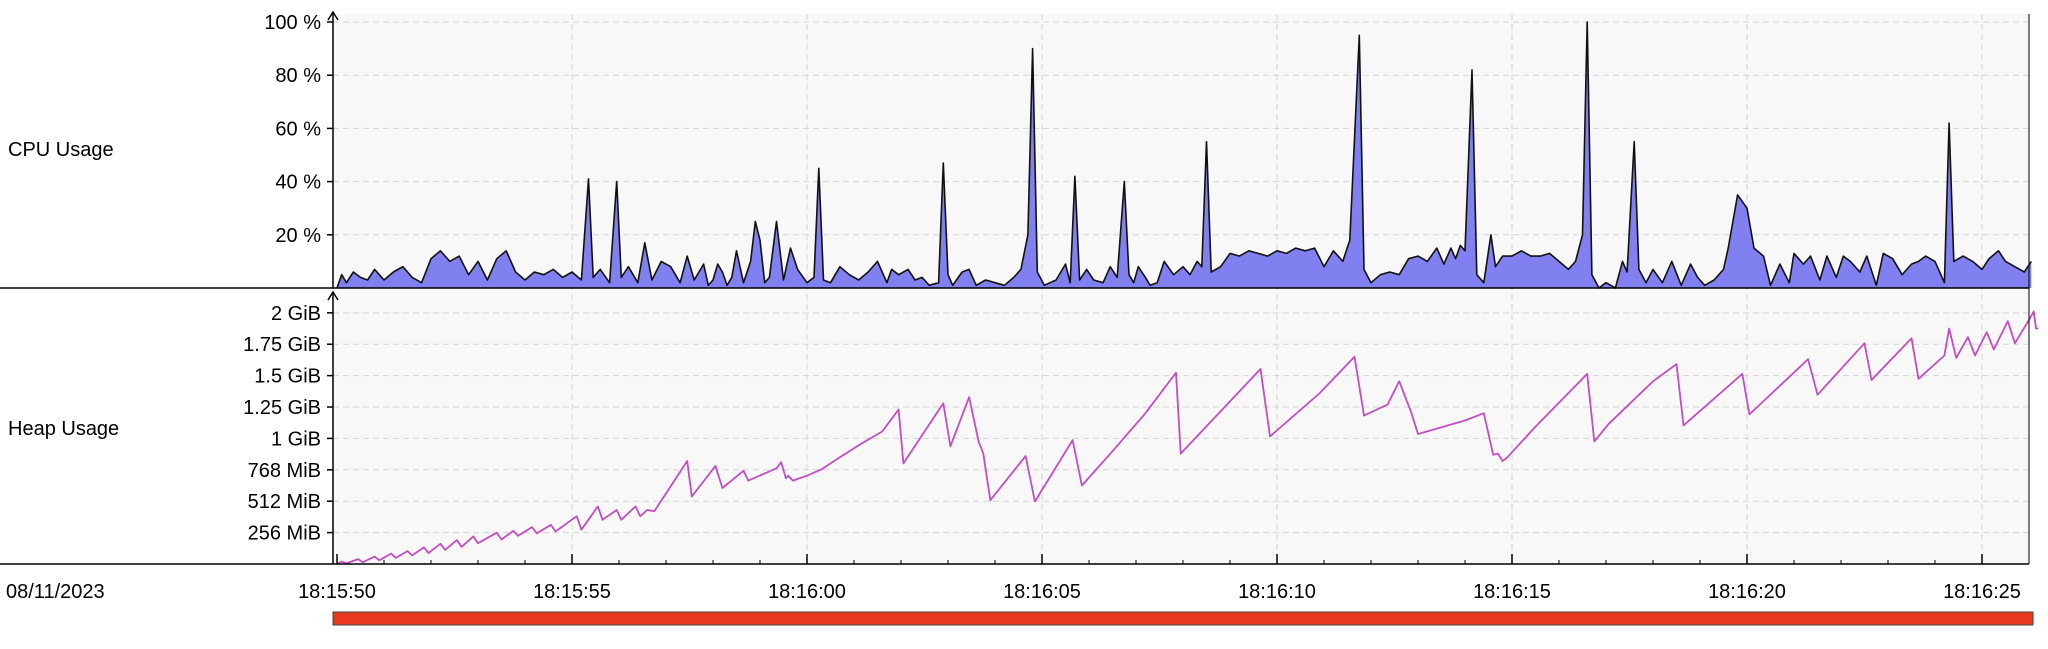 The image size is (2048, 649). What do you see at coordinates (337, 592) in the screenshot?
I see `time-tick-label: 18:15:50` at bounding box center [337, 592].